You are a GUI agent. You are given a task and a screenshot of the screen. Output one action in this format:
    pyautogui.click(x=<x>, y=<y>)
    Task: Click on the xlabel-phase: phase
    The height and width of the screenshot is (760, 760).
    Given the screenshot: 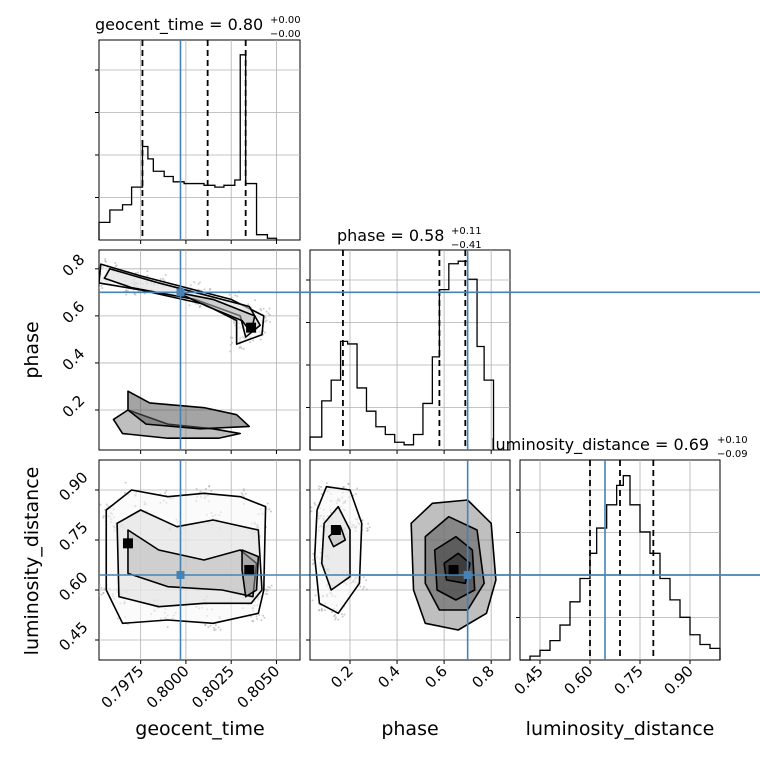 What is the action you would take?
    pyautogui.click(x=409, y=729)
    